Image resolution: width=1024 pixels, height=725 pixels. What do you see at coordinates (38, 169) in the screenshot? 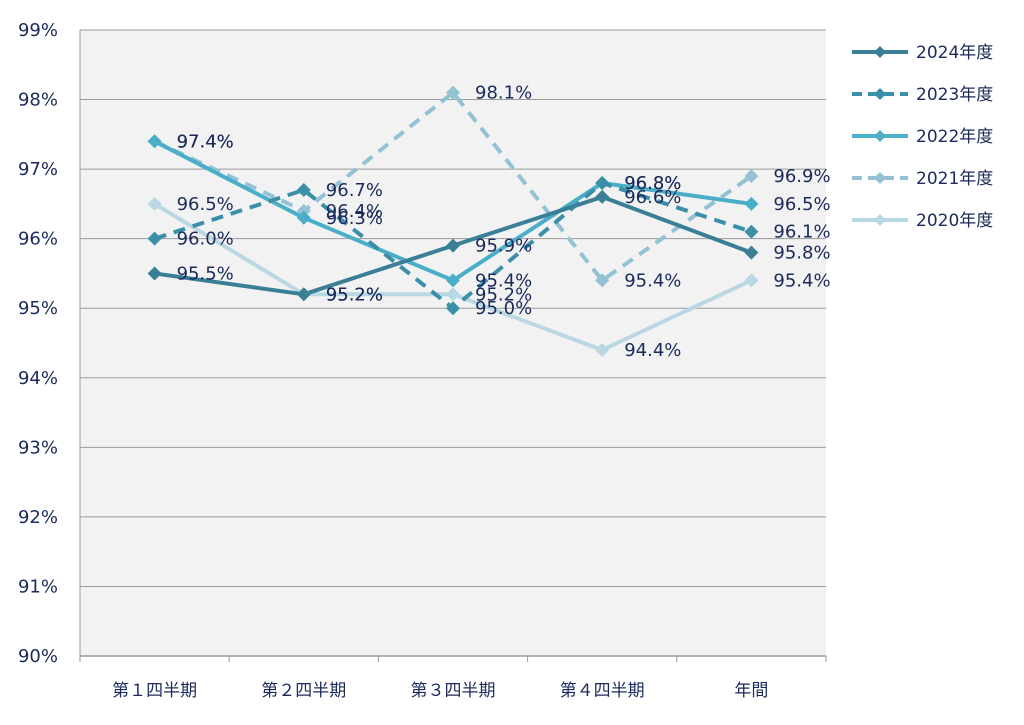
I see `y-tick-label: 97%` at bounding box center [38, 169].